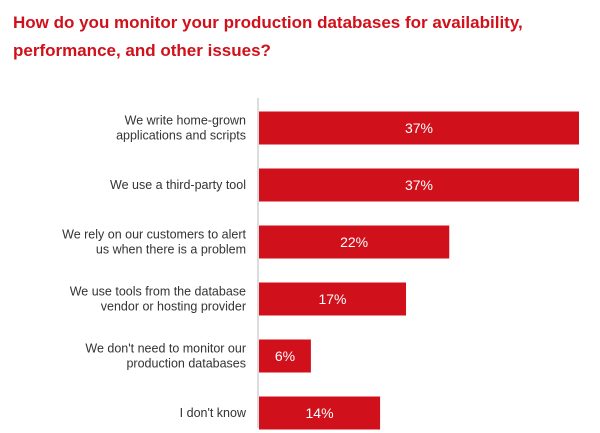 The image size is (600, 433). I want to click on category-label-line: I don't know, so click(213, 413).